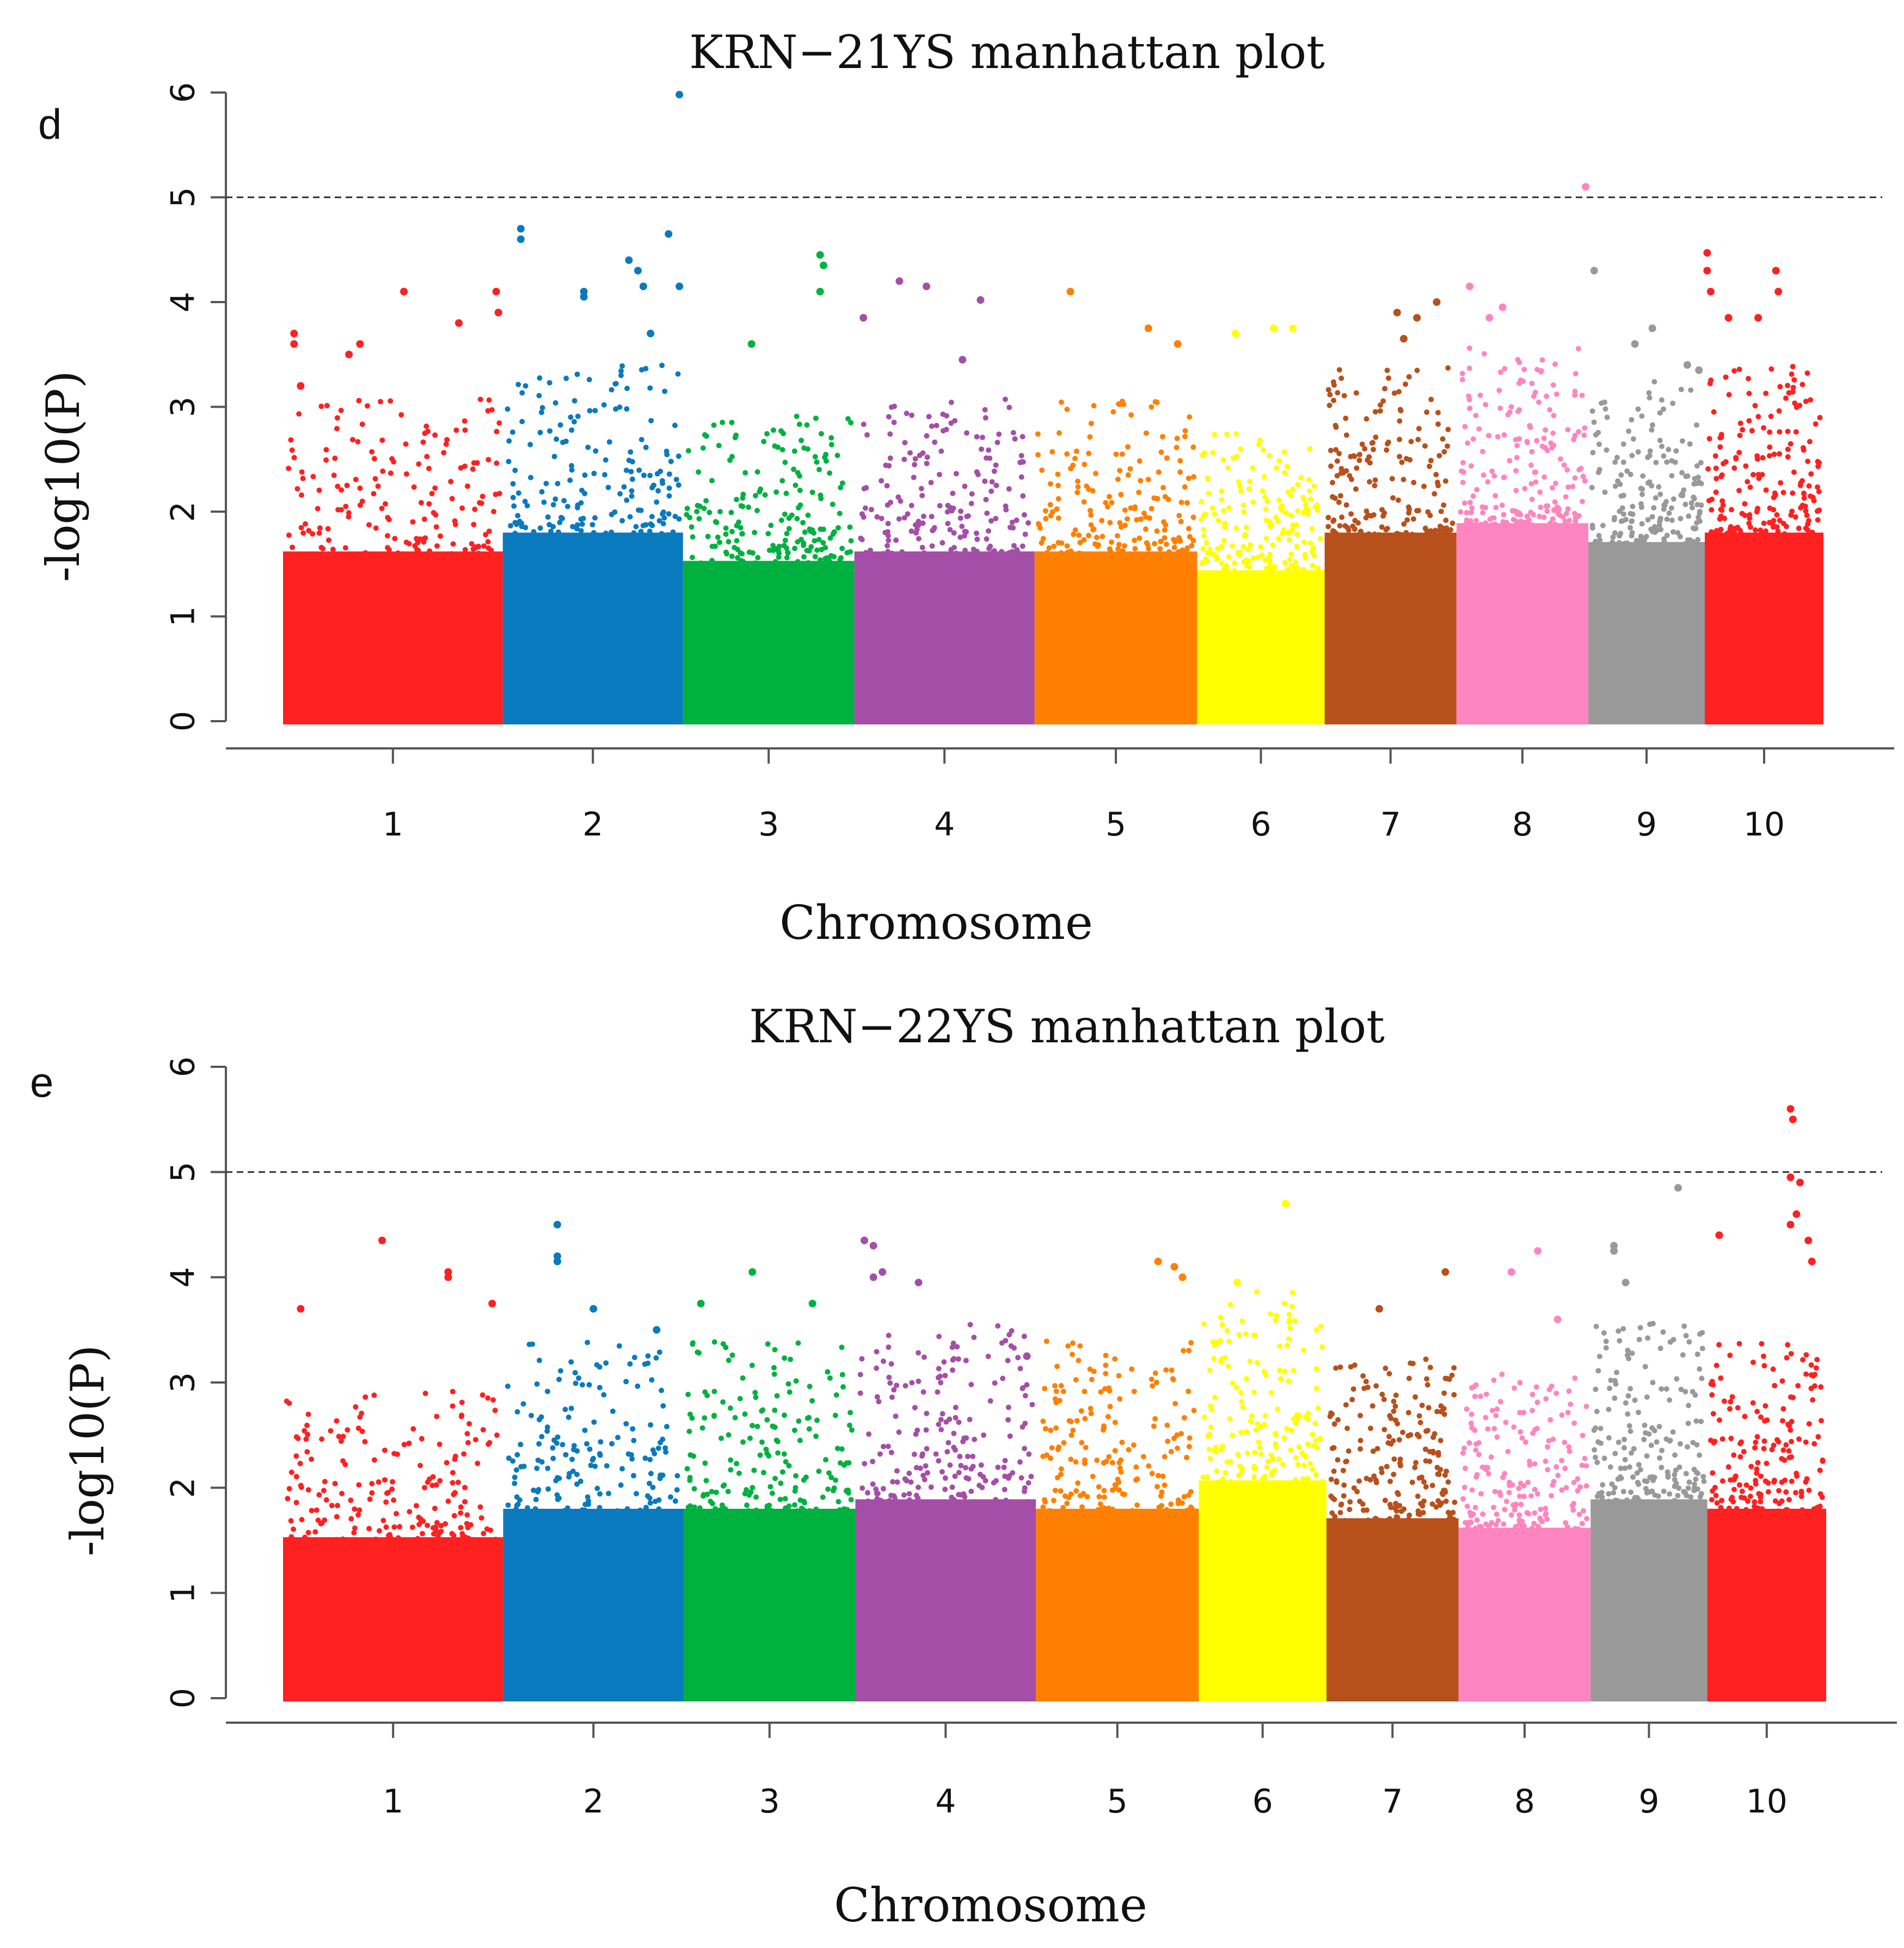  What do you see at coordinates (183, 1383) in the screenshot?
I see `y-tick-label: 3` at bounding box center [183, 1383].